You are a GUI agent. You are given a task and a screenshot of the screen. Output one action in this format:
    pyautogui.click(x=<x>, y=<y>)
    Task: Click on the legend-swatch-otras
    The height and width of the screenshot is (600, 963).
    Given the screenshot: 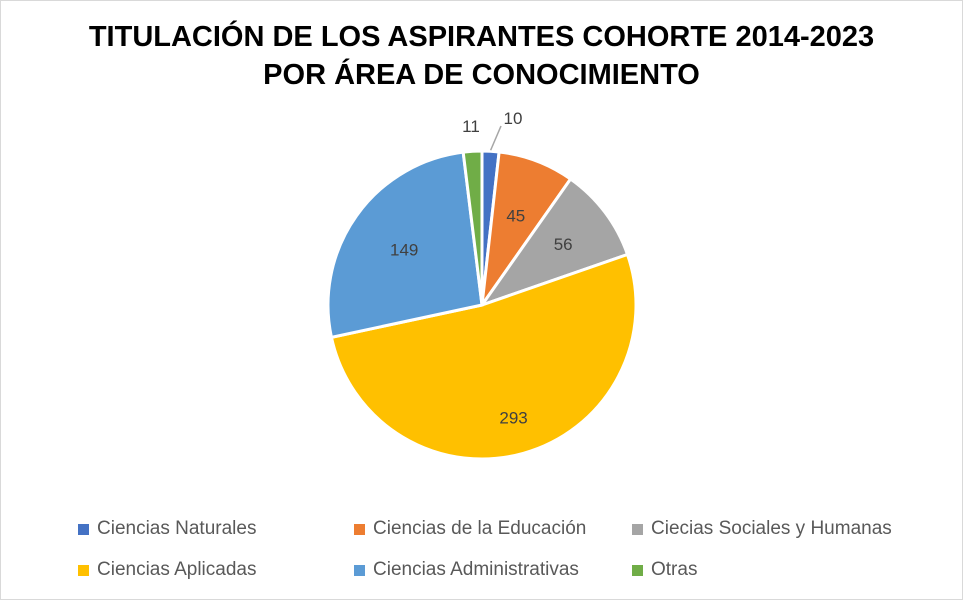 What is the action you would take?
    pyautogui.click(x=637, y=570)
    